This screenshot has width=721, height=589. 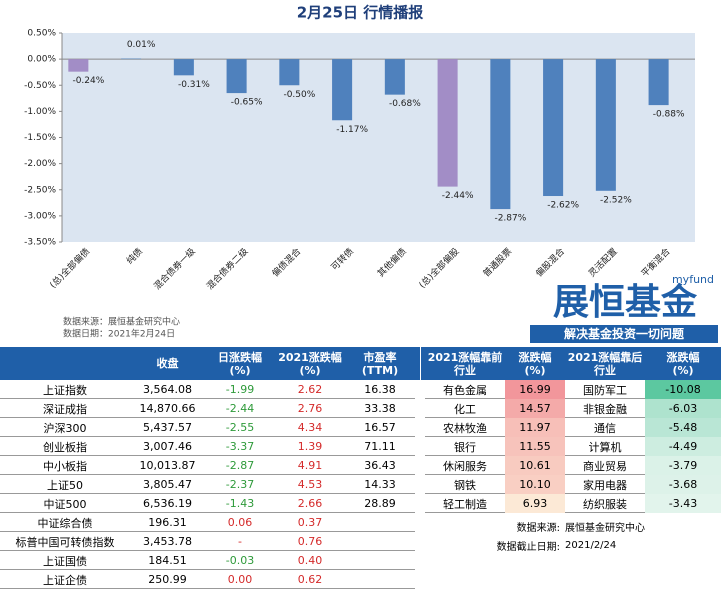 What do you see at coordinates (603, 262) in the screenshot?
I see `x-tick-label: 灵活配置` at bounding box center [603, 262].